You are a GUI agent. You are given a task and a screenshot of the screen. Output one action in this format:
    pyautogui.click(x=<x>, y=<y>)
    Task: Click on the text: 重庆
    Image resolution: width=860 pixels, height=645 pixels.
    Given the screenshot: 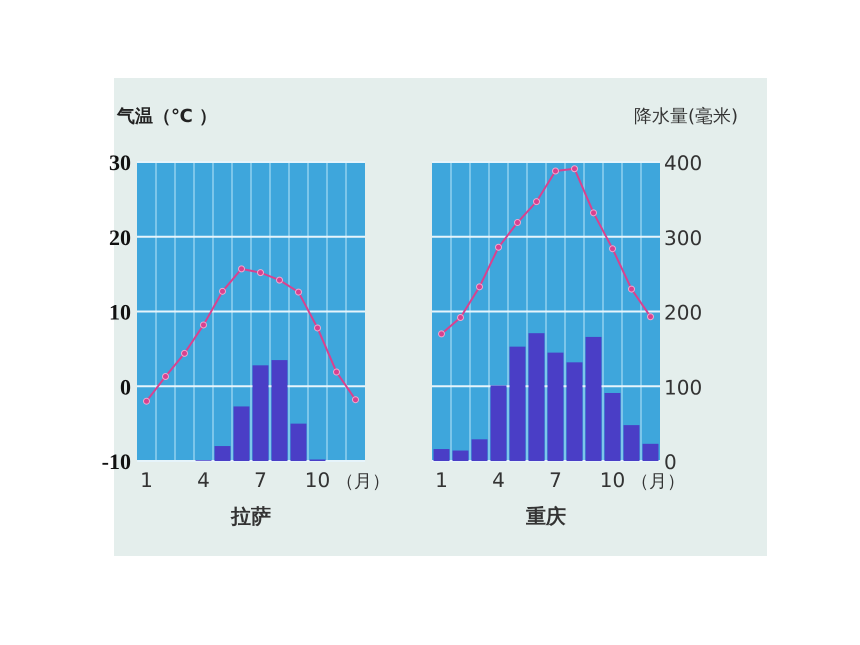 What is the action you would take?
    pyautogui.click(x=545, y=516)
    